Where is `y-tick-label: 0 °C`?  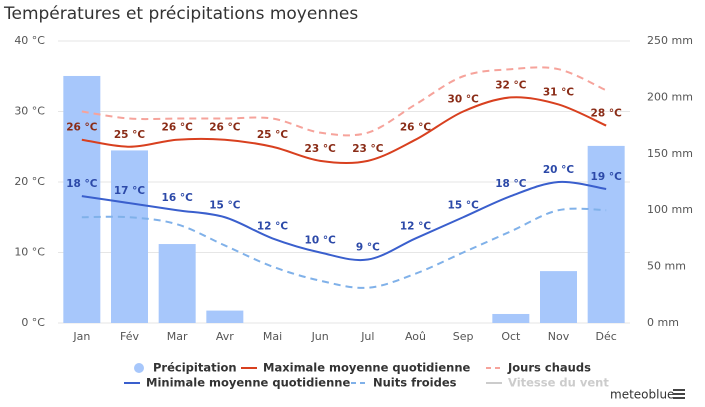 y-tick-label: 0 °C is located at coordinates (33, 322).